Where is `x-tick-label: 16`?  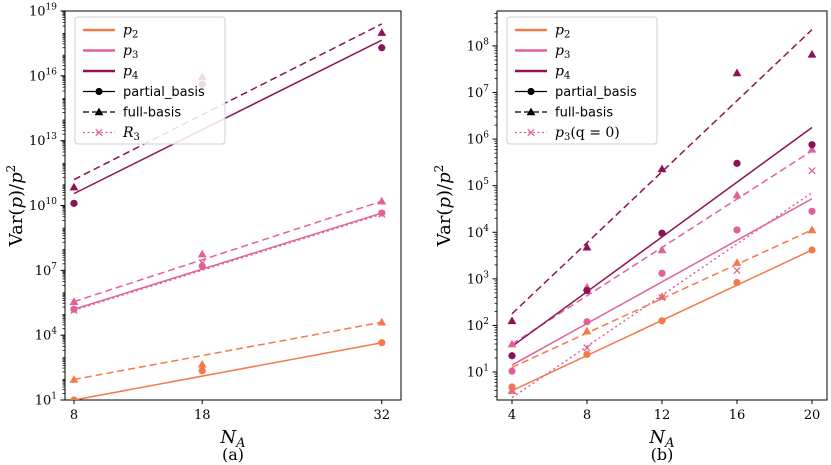 x-tick-label: 16 is located at coordinates (737, 415).